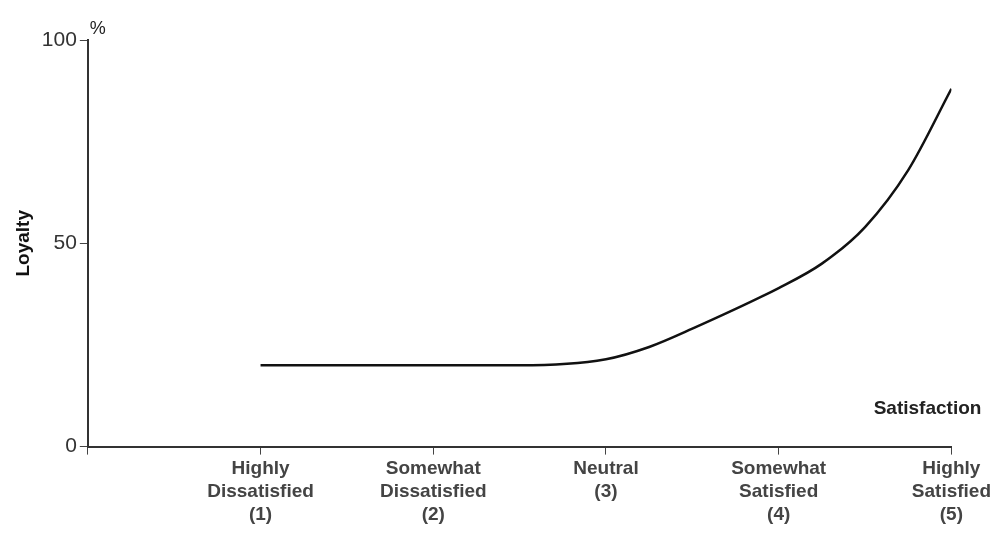 Image resolution: width=1002 pixels, height=537 pixels. I want to click on x-tick-label: Highly Dissatisfied (1), so click(260, 490).